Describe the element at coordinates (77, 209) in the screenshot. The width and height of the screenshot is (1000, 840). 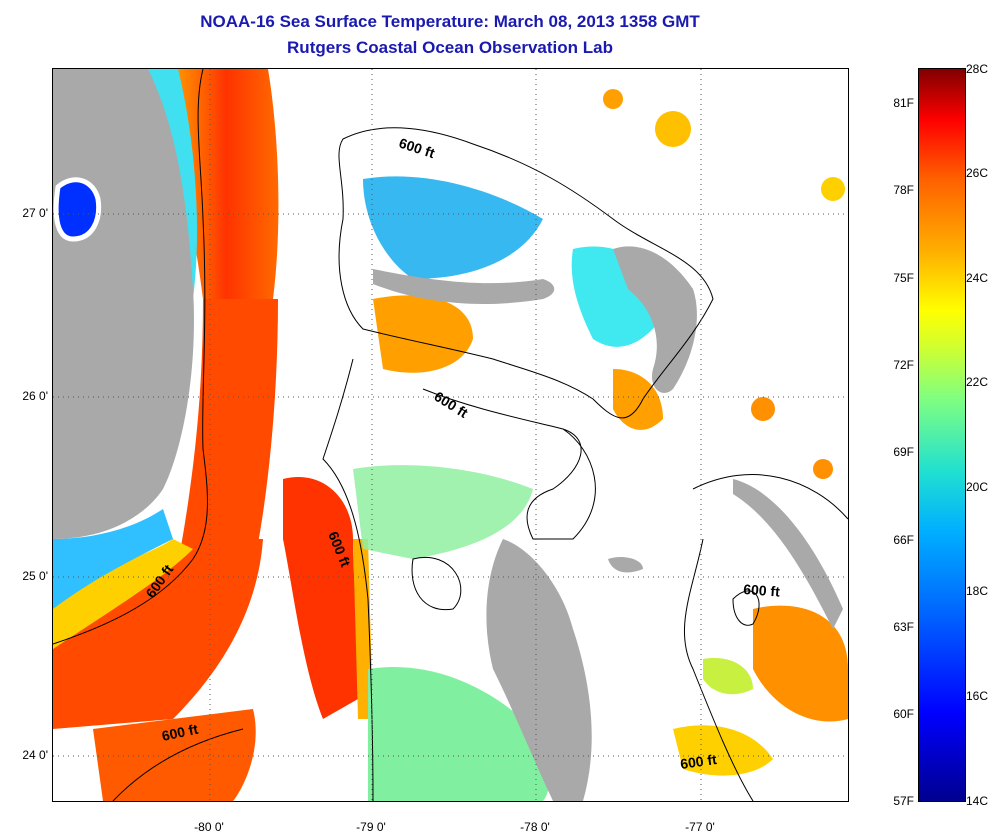
I see `lake-okeechobee` at that location.